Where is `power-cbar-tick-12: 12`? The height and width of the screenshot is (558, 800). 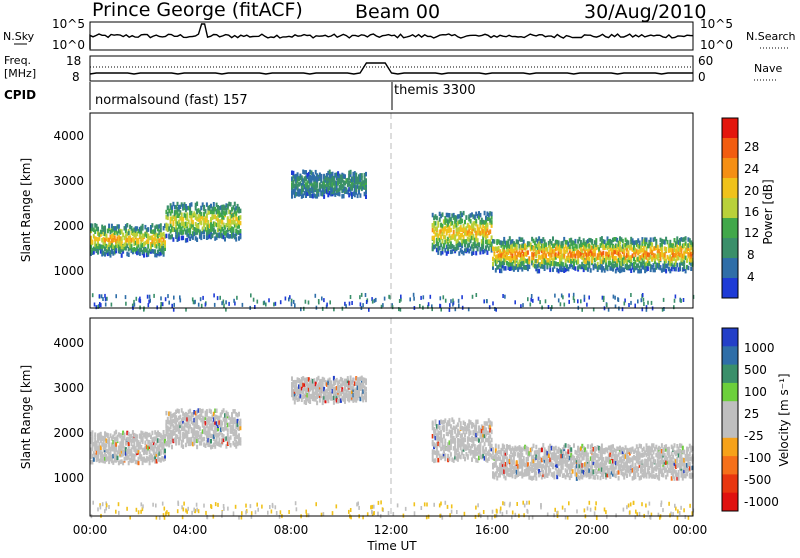 power-cbar-tick-12: 12 is located at coordinates (751, 233).